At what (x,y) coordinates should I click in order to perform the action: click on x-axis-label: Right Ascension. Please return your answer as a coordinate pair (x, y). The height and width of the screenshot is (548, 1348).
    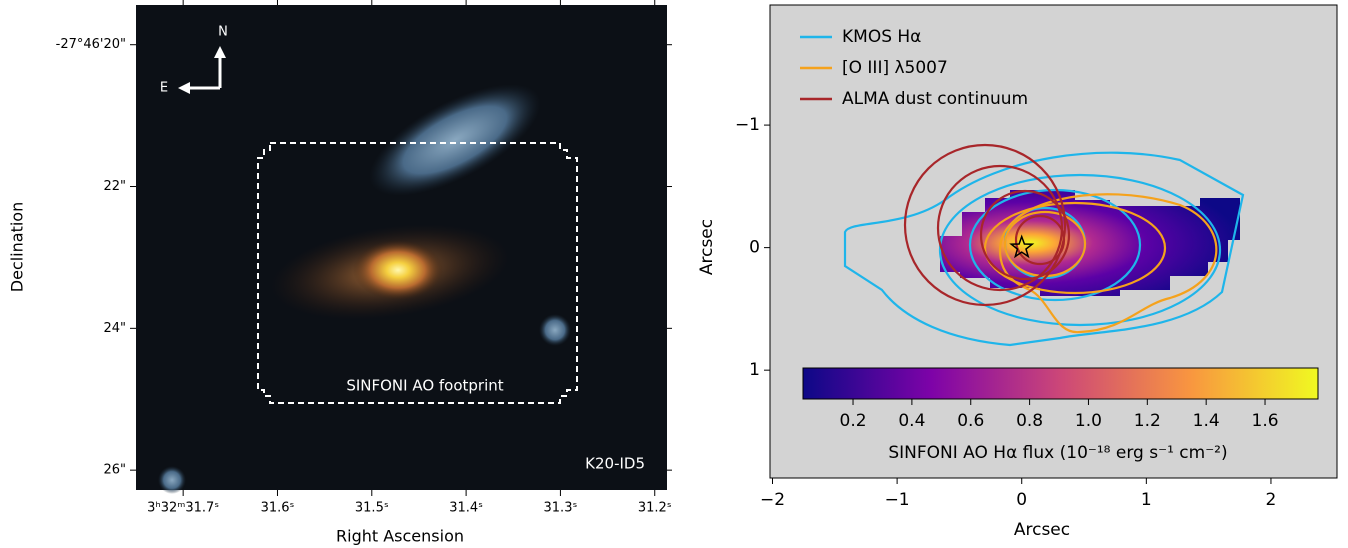
    Looking at the image, I should click on (400, 536).